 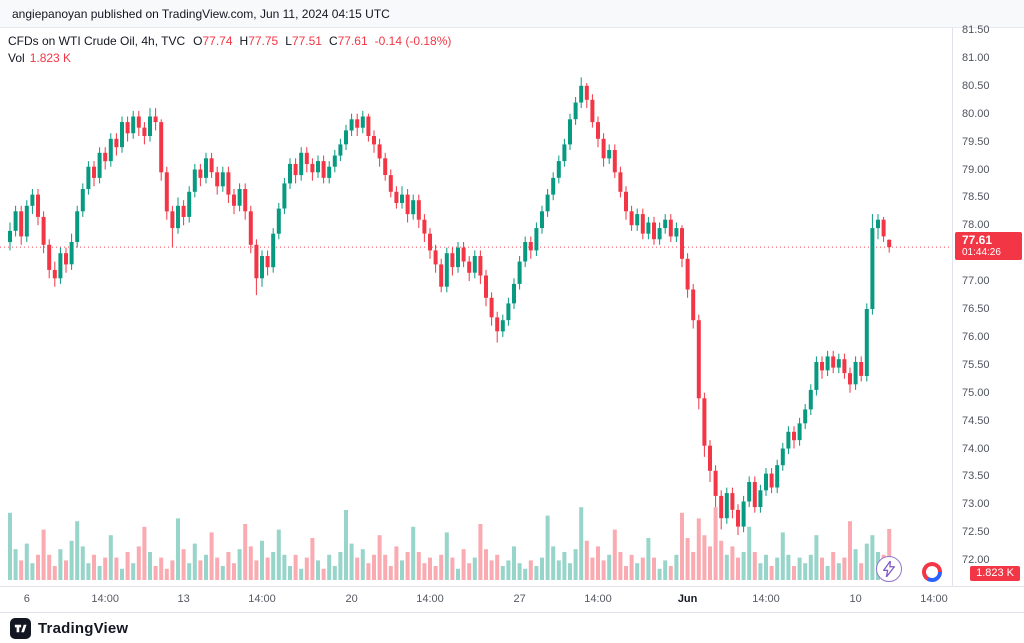 What do you see at coordinates (932, 572) in the screenshot?
I see `pie-chart-icon` at bounding box center [932, 572].